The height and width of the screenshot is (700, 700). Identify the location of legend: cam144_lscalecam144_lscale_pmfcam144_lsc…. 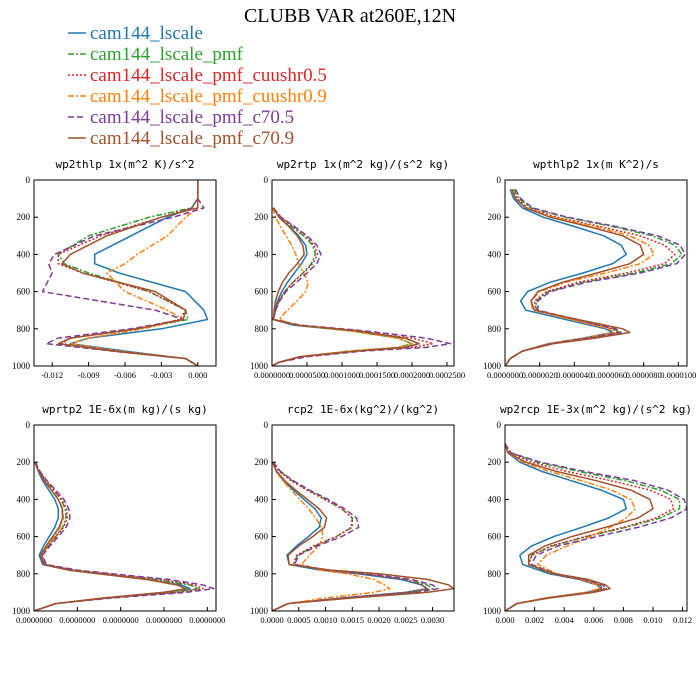
(197, 86).